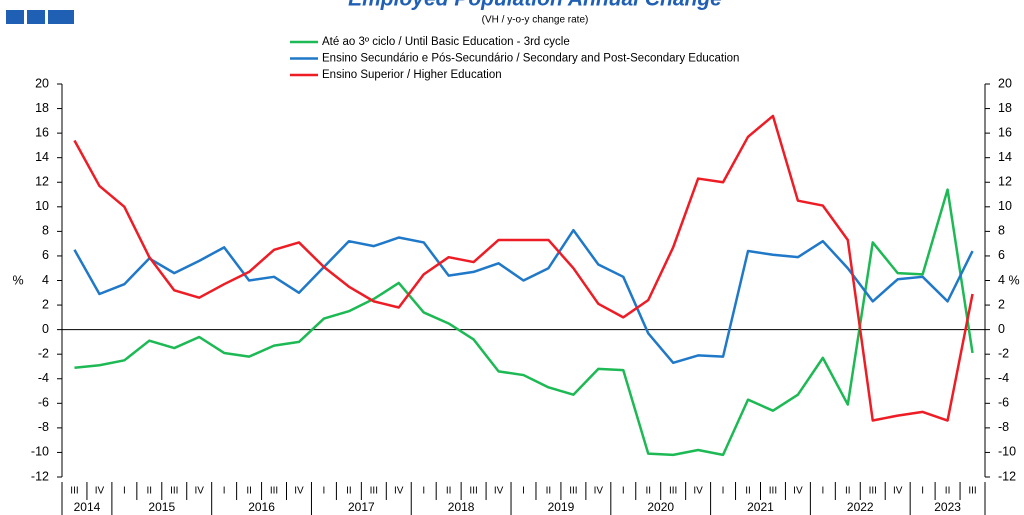  What do you see at coordinates (42, 132) in the screenshot?
I see `y-tick-label: 16` at bounding box center [42, 132].